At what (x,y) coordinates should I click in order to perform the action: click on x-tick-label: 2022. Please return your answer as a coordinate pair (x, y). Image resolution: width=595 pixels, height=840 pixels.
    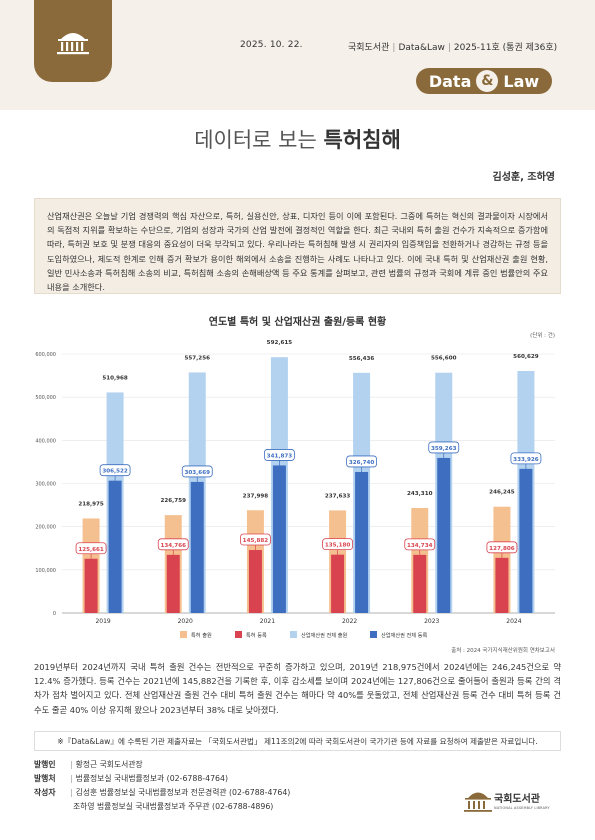
    Looking at the image, I should click on (349, 621).